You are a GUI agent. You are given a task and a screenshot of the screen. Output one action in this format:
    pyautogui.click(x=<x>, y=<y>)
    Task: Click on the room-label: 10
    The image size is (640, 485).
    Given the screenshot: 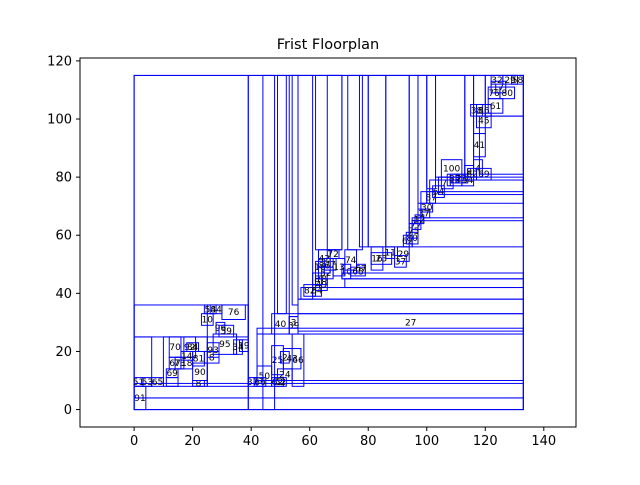 What is the action you would take?
    pyautogui.click(x=208, y=320)
    